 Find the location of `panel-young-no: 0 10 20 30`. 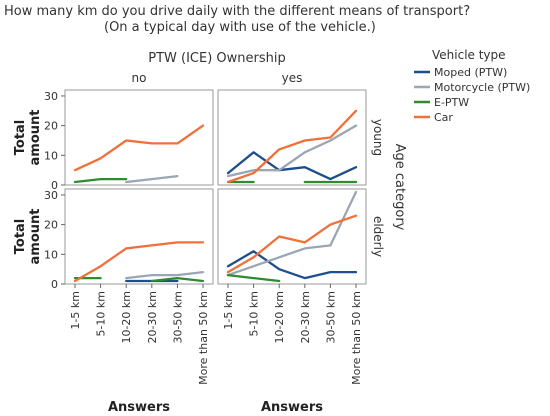

panel-young-no: 0 10 20 30 is located at coordinates (129, 140).